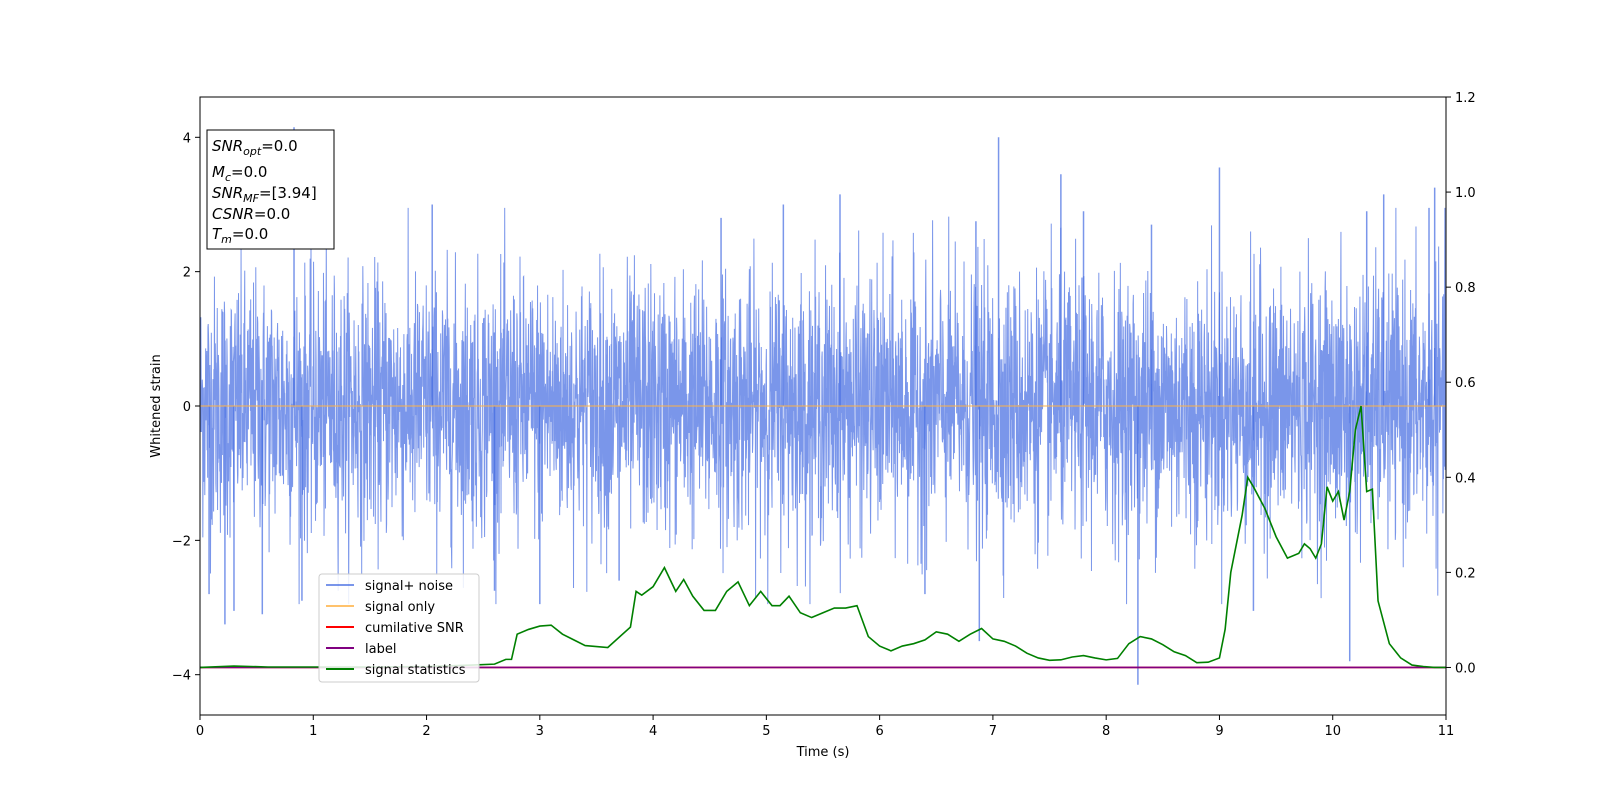 The image size is (1600, 800). I want to click on y-left-tick-label: 4, so click(187, 138).